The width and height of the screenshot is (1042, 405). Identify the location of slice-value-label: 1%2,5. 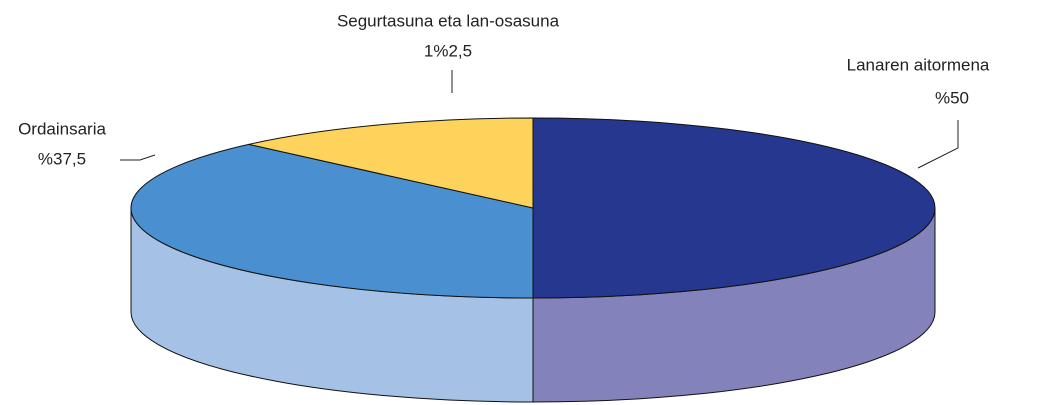
(448, 50).